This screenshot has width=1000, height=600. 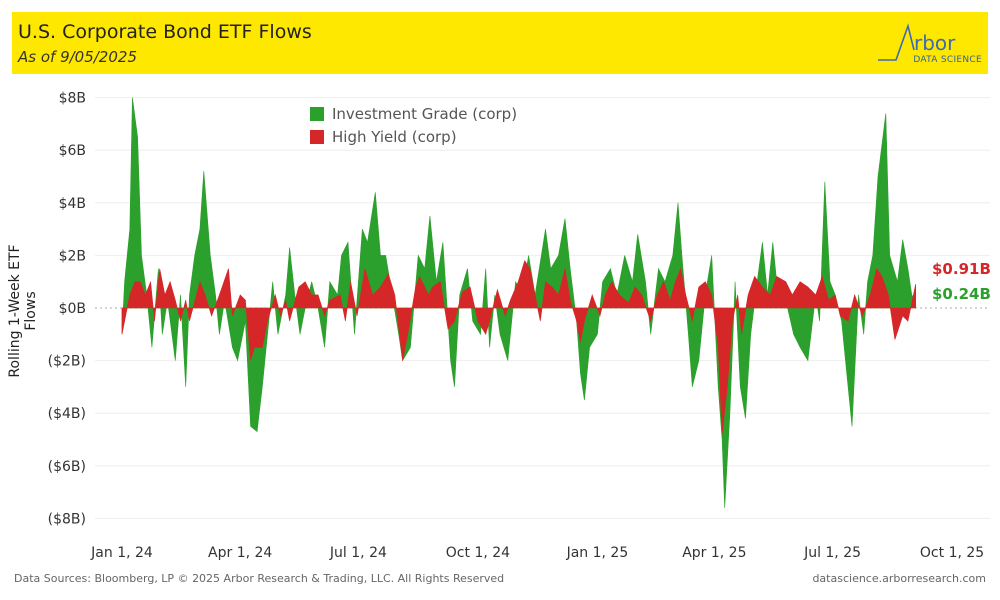 I want to click on legend-swatch-hy, so click(x=317, y=136).